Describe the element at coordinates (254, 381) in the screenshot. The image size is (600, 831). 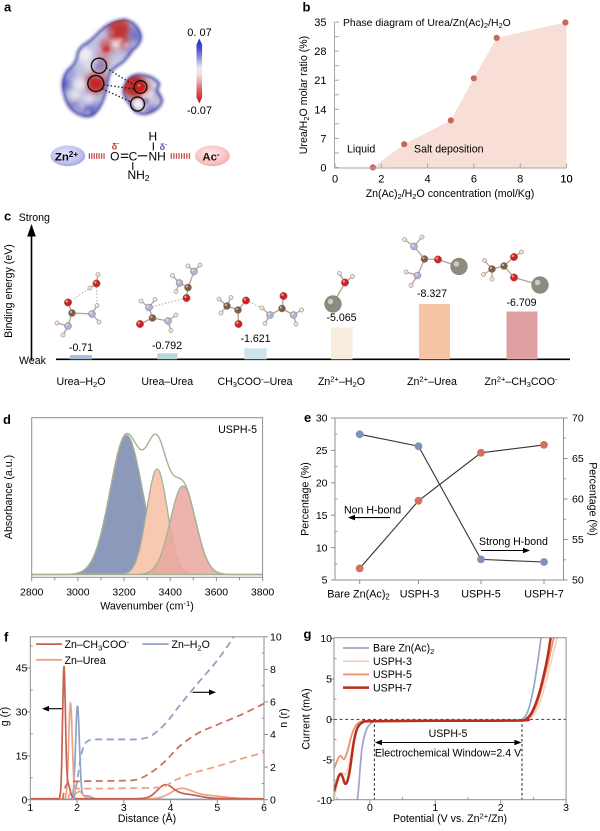
I see `svg-text: CH3COO-–Urea` at that location.